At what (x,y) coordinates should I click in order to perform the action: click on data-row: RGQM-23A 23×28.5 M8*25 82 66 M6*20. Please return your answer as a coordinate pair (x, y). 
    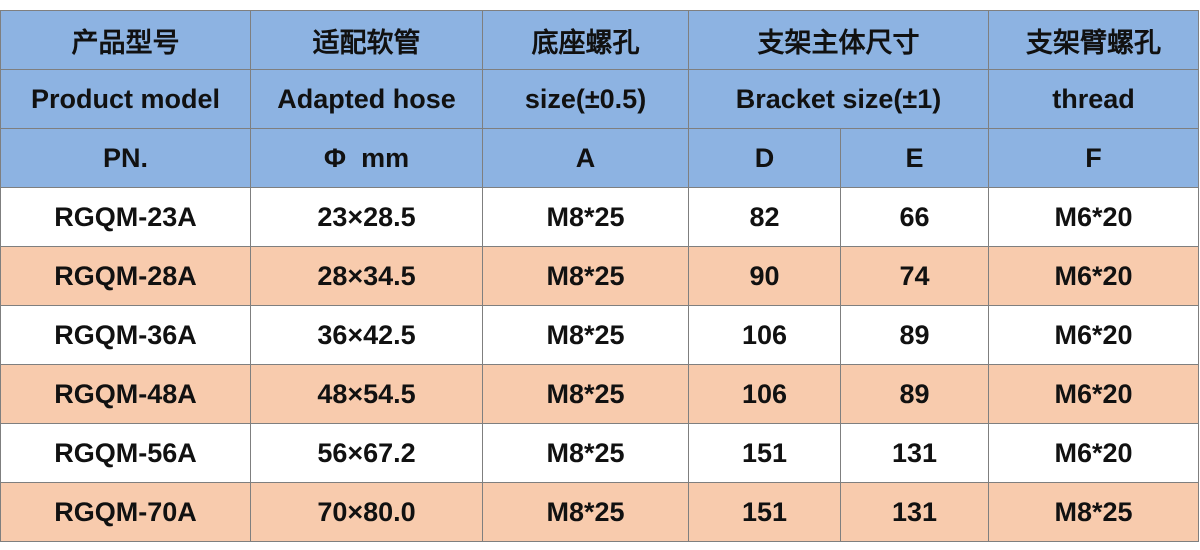
    Looking at the image, I should click on (599, 217).